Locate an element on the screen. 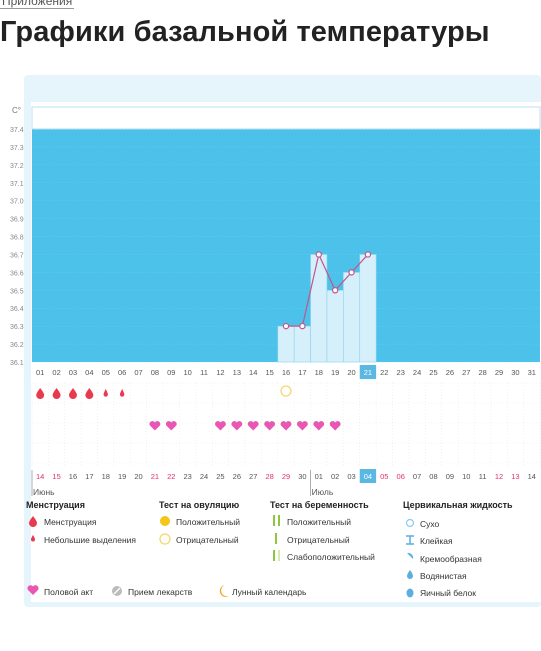 The image size is (541, 651). y-axis-label: C° is located at coordinates (16, 110).